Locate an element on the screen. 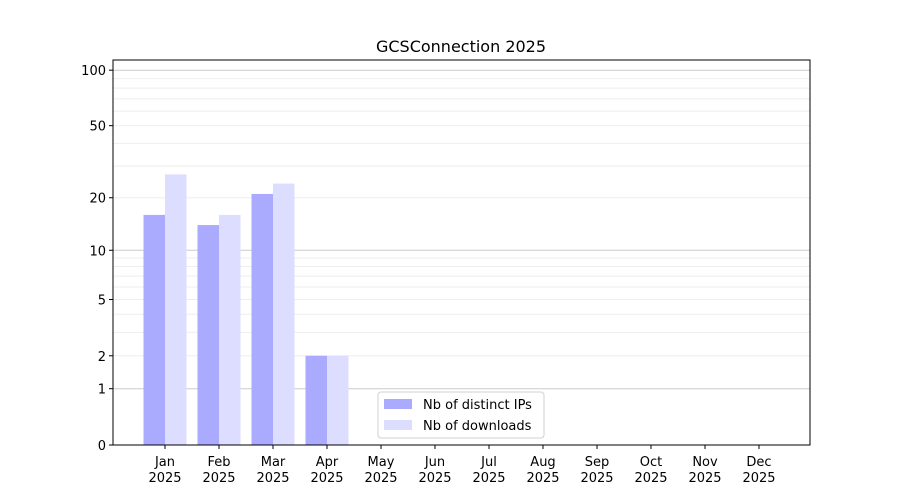  legend-label: Nb of downloads is located at coordinates (477, 426).